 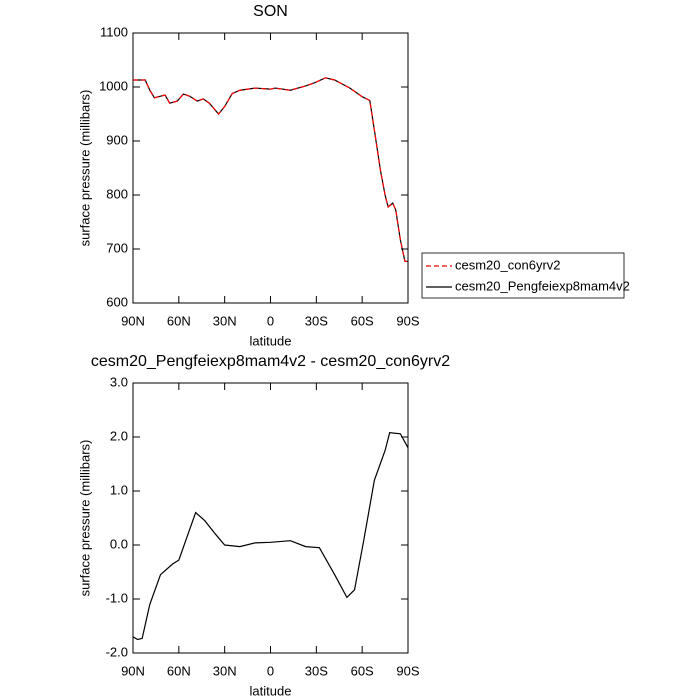 What do you see at coordinates (542, 285) in the screenshot?
I see `legend-label: cesm20_Pengfeiexp8mam4v2` at bounding box center [542, 285].